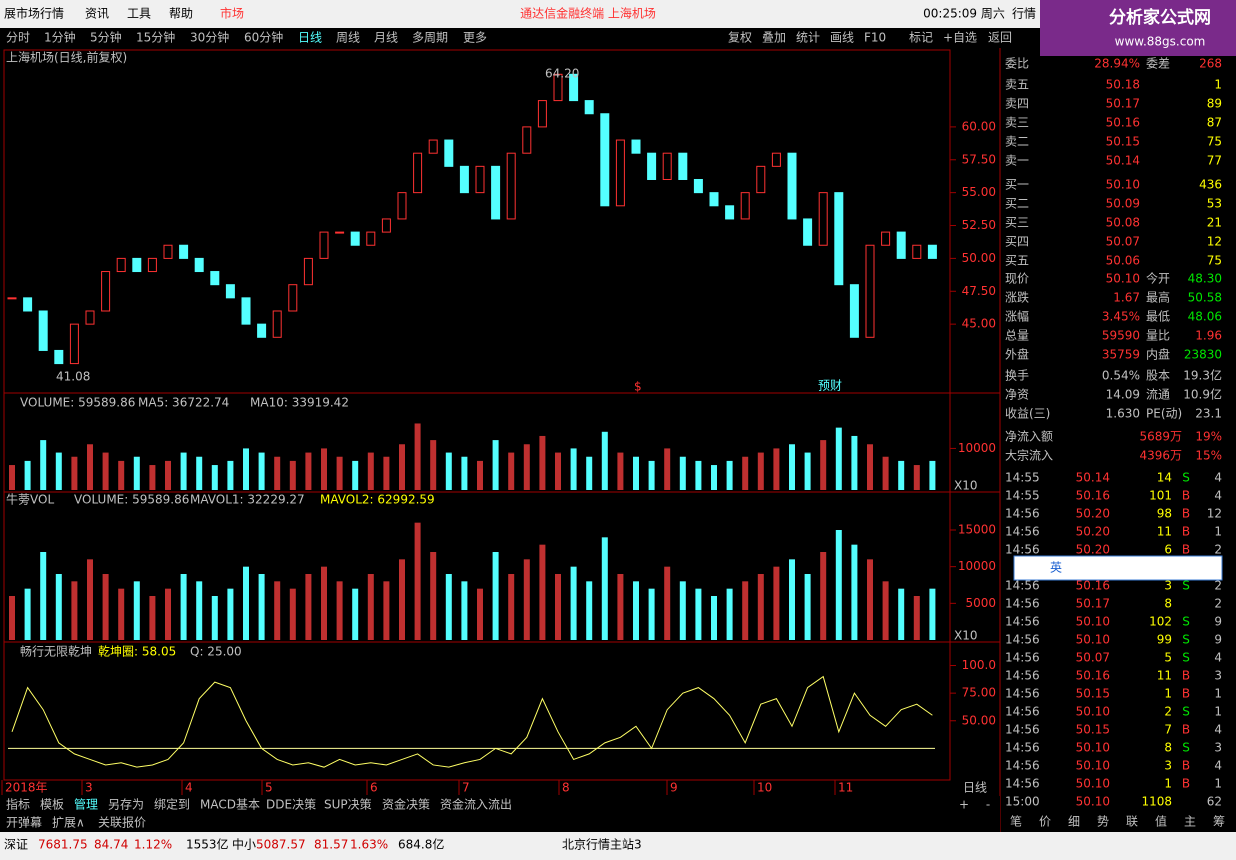 This screenshot has width=1236, height=860. I want to click on label: 委比, so click(1017, 64).